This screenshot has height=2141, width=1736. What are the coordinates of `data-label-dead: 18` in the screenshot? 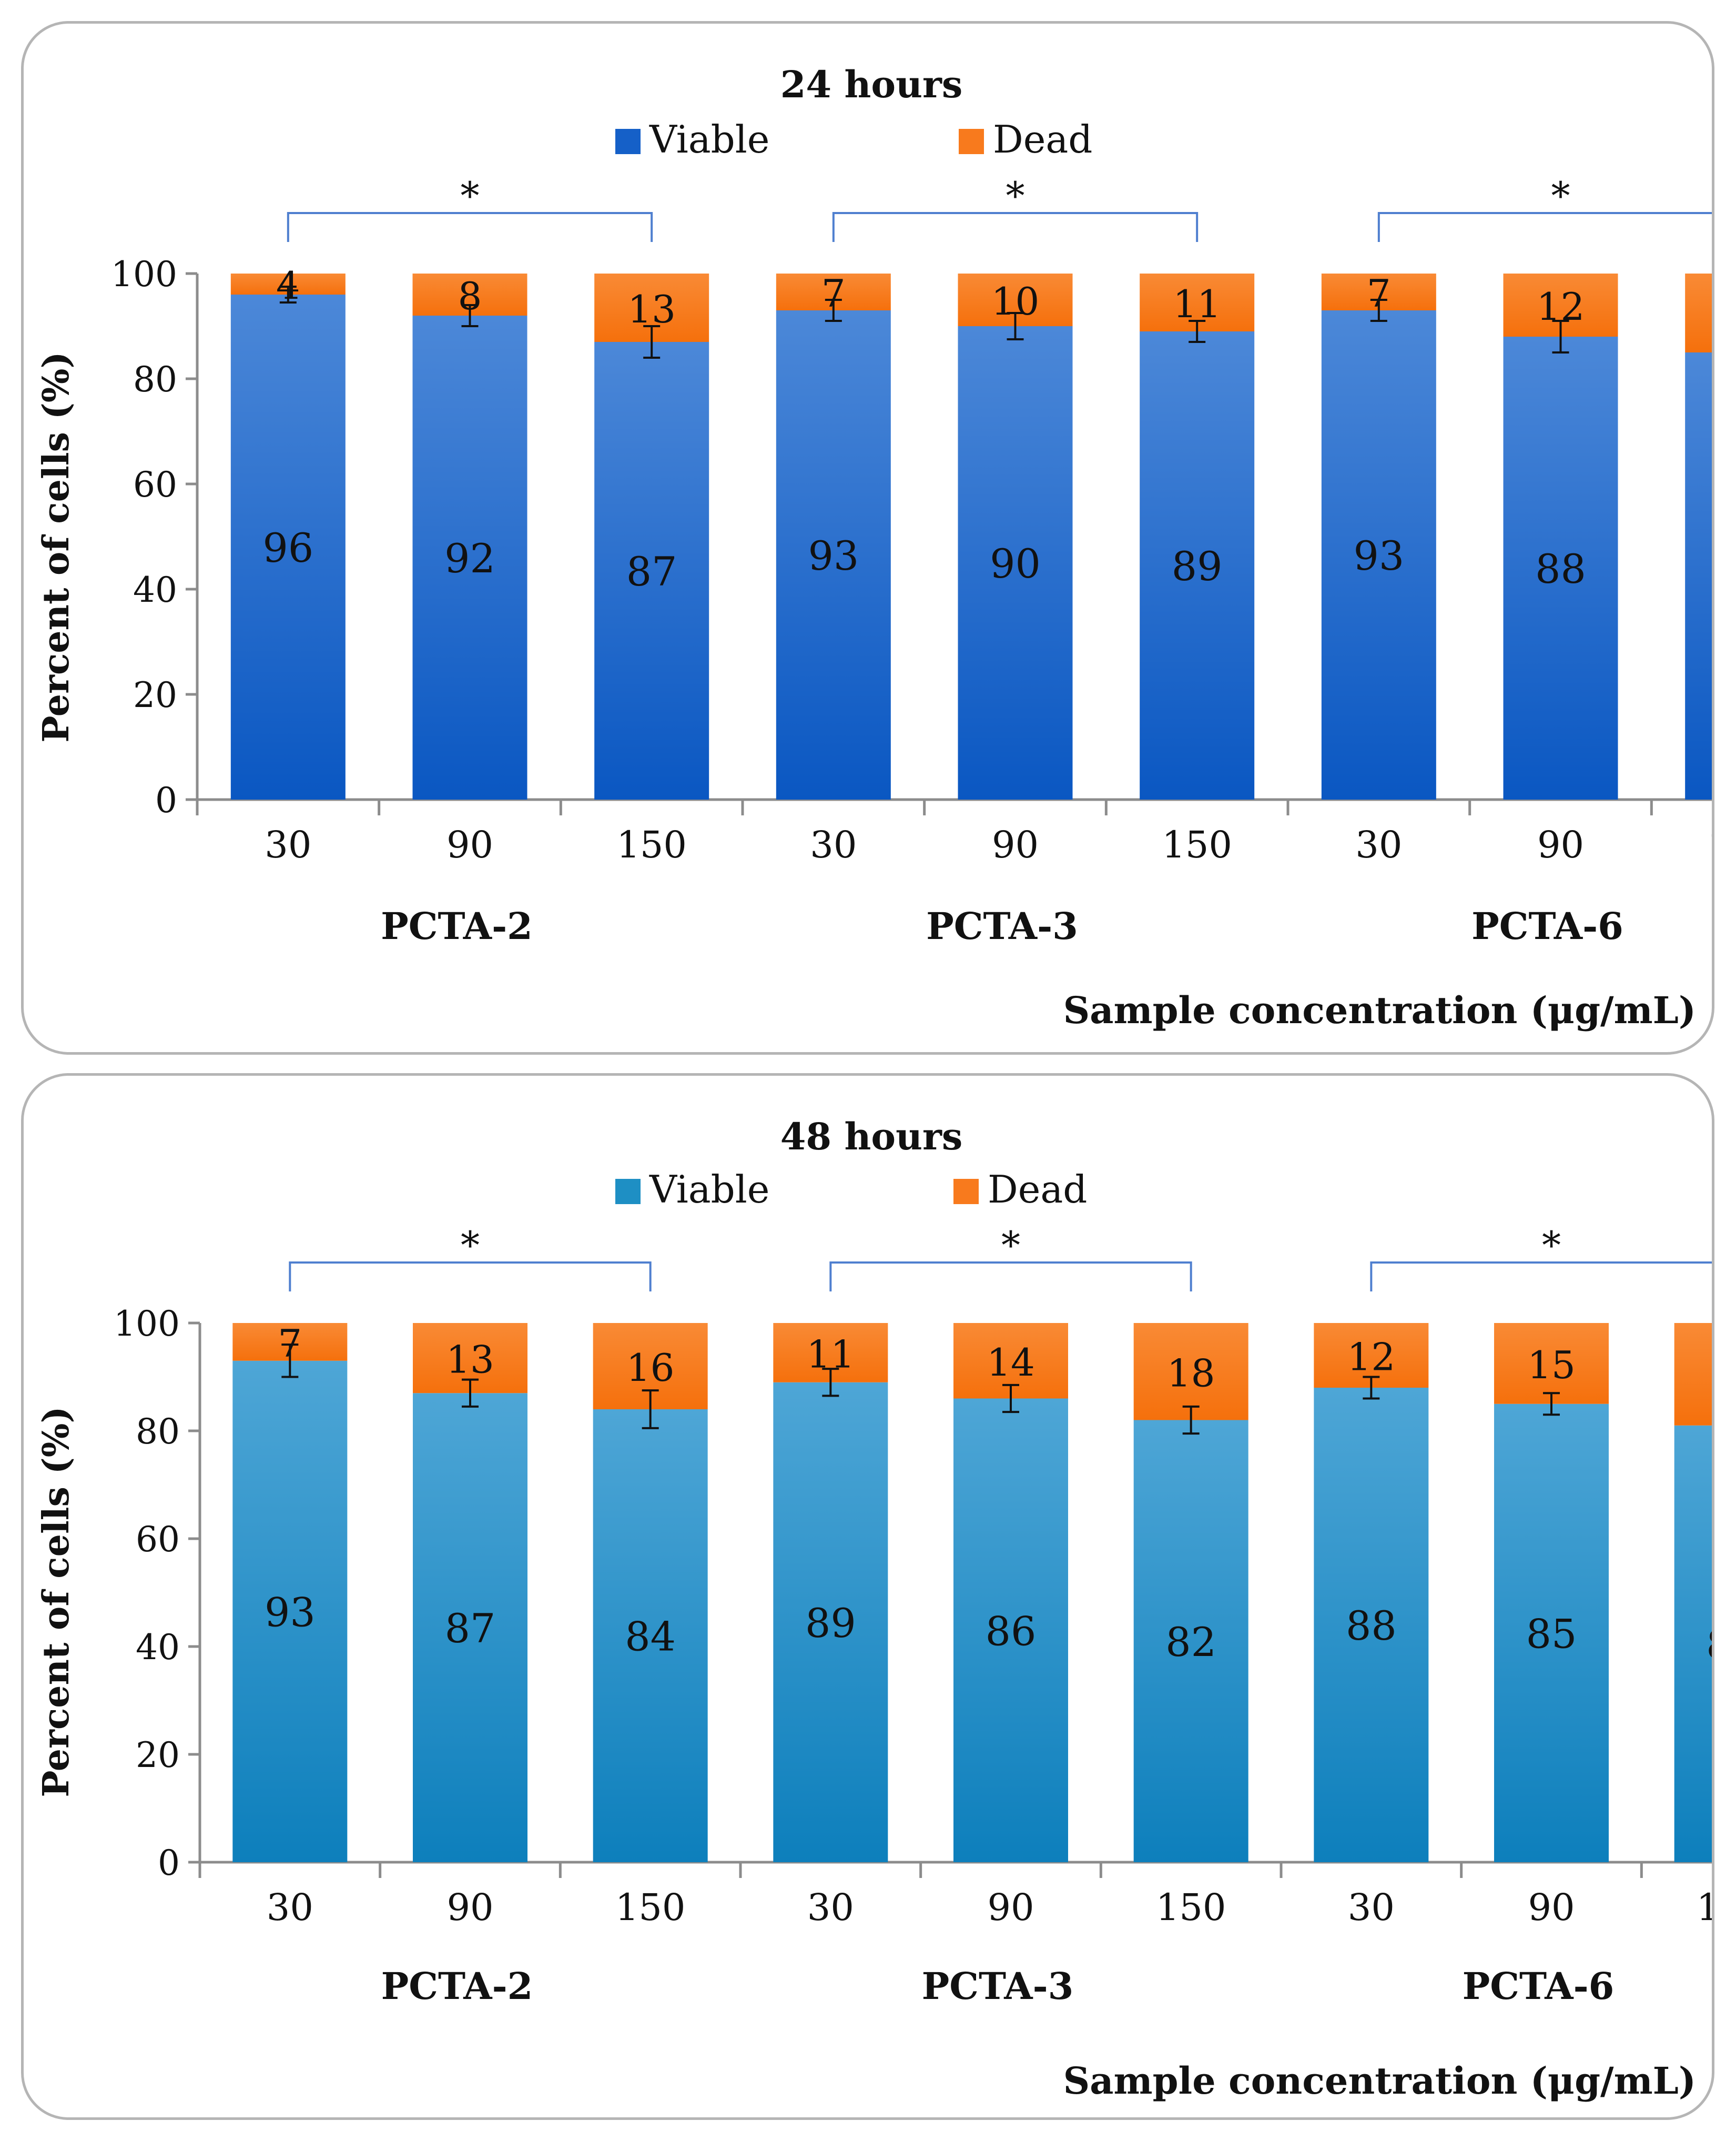 It's located at (1191, 1373).